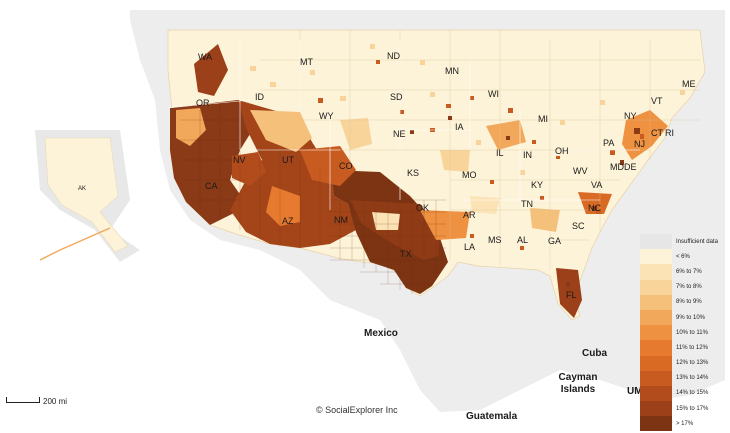  What do you see at coordinates (689, 271) in the screenshot?
I see `legend-label: 6% to 7%` at bounding box center [689, 271].